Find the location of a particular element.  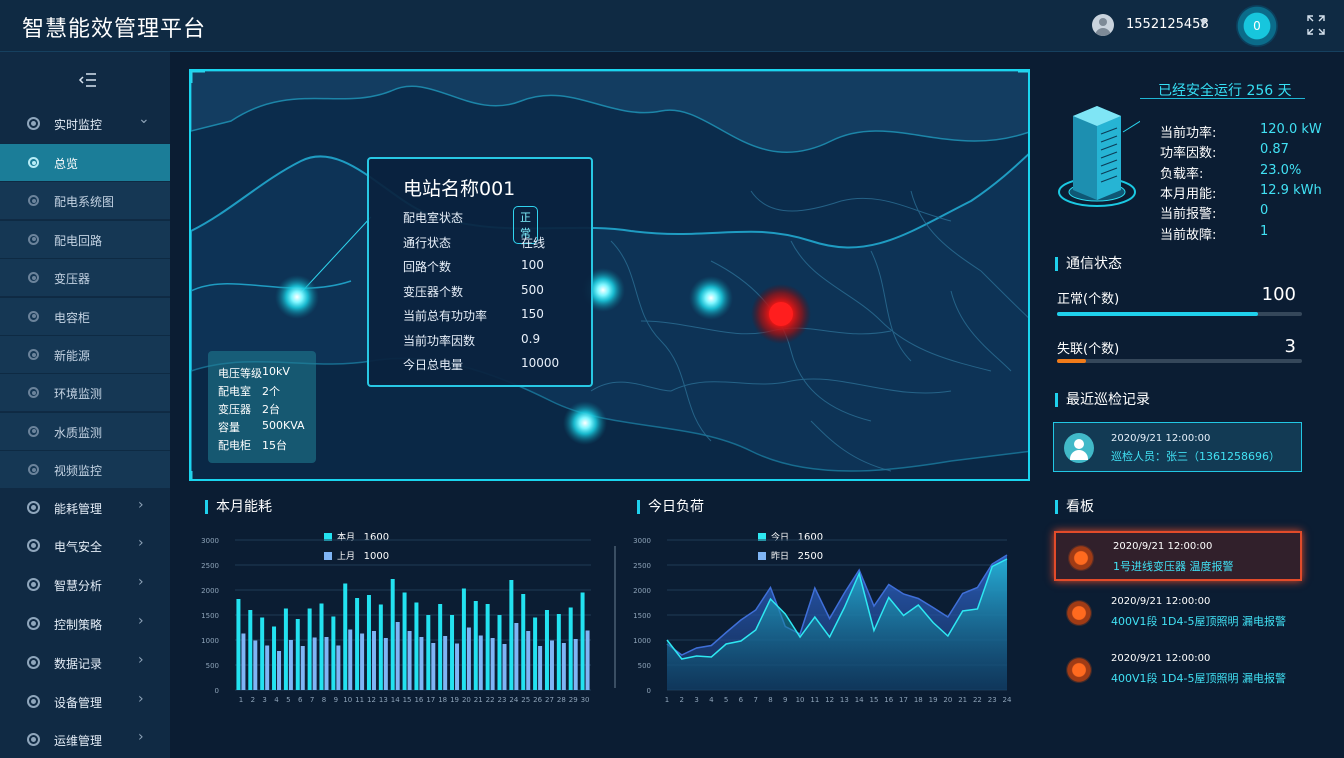

chevron-down-icon: ▼ is located at coordinates (1203, 23).